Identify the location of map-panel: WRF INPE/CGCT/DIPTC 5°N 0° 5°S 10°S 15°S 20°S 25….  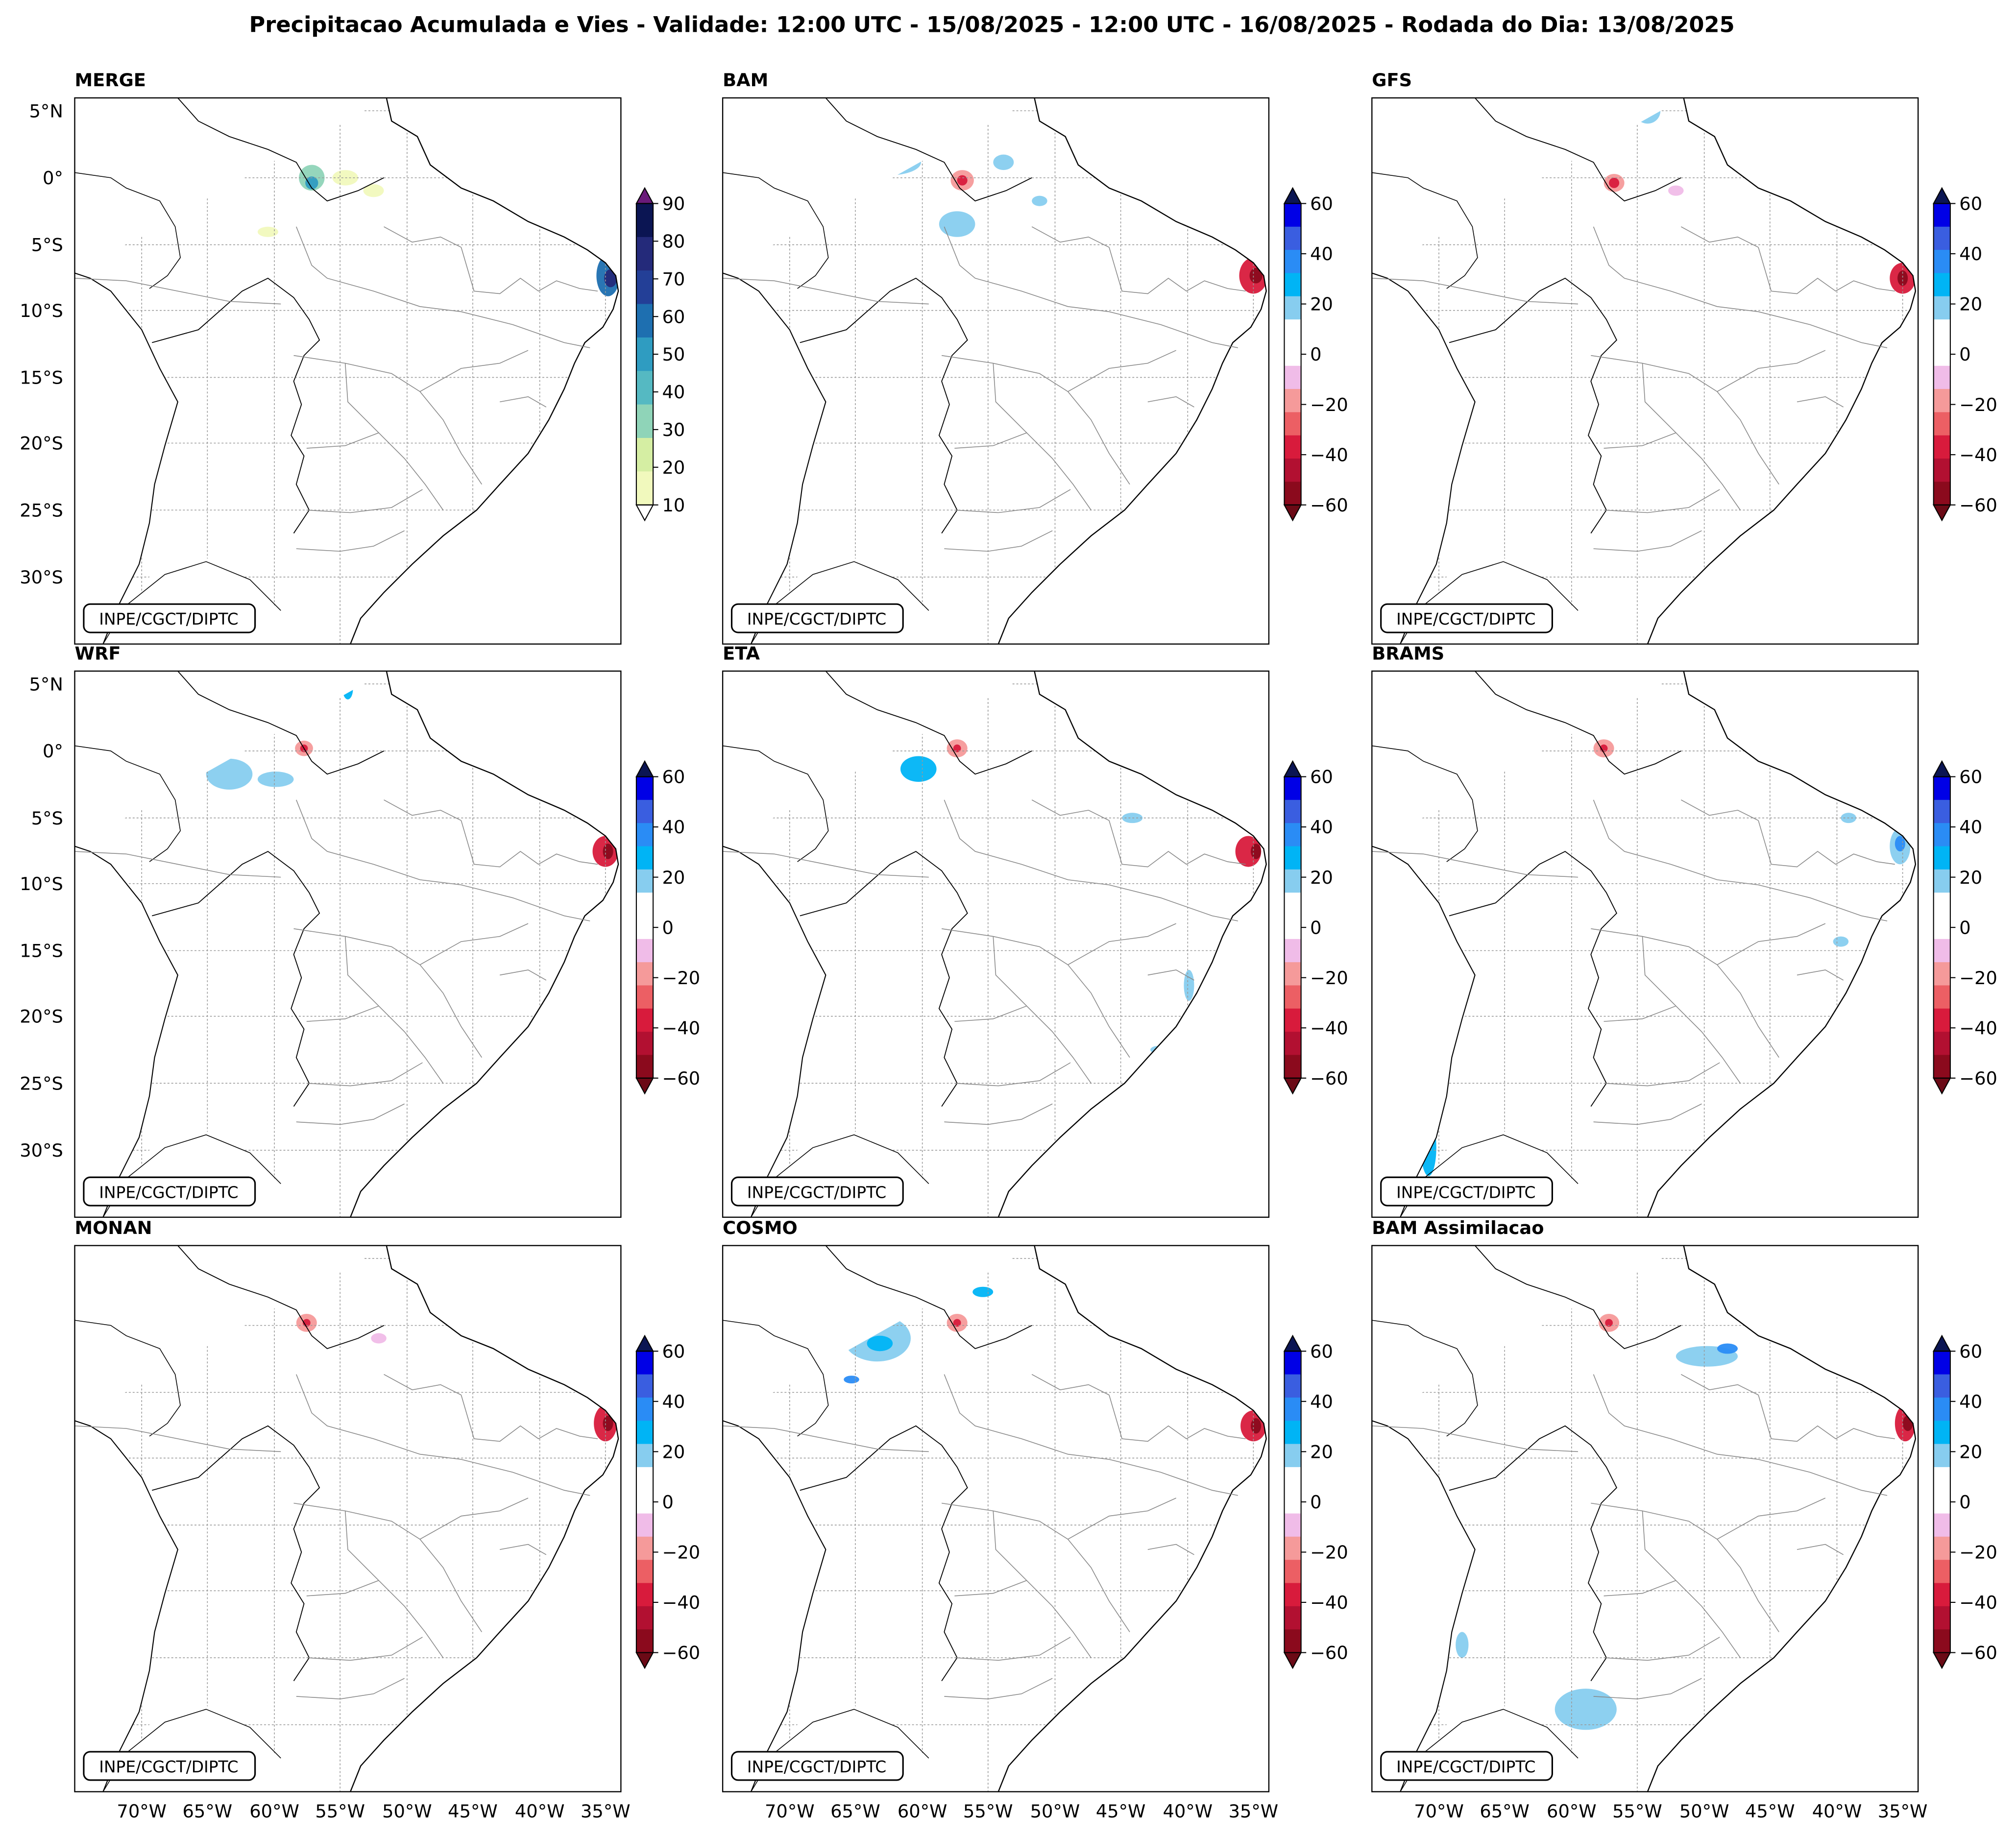
(360, 930).